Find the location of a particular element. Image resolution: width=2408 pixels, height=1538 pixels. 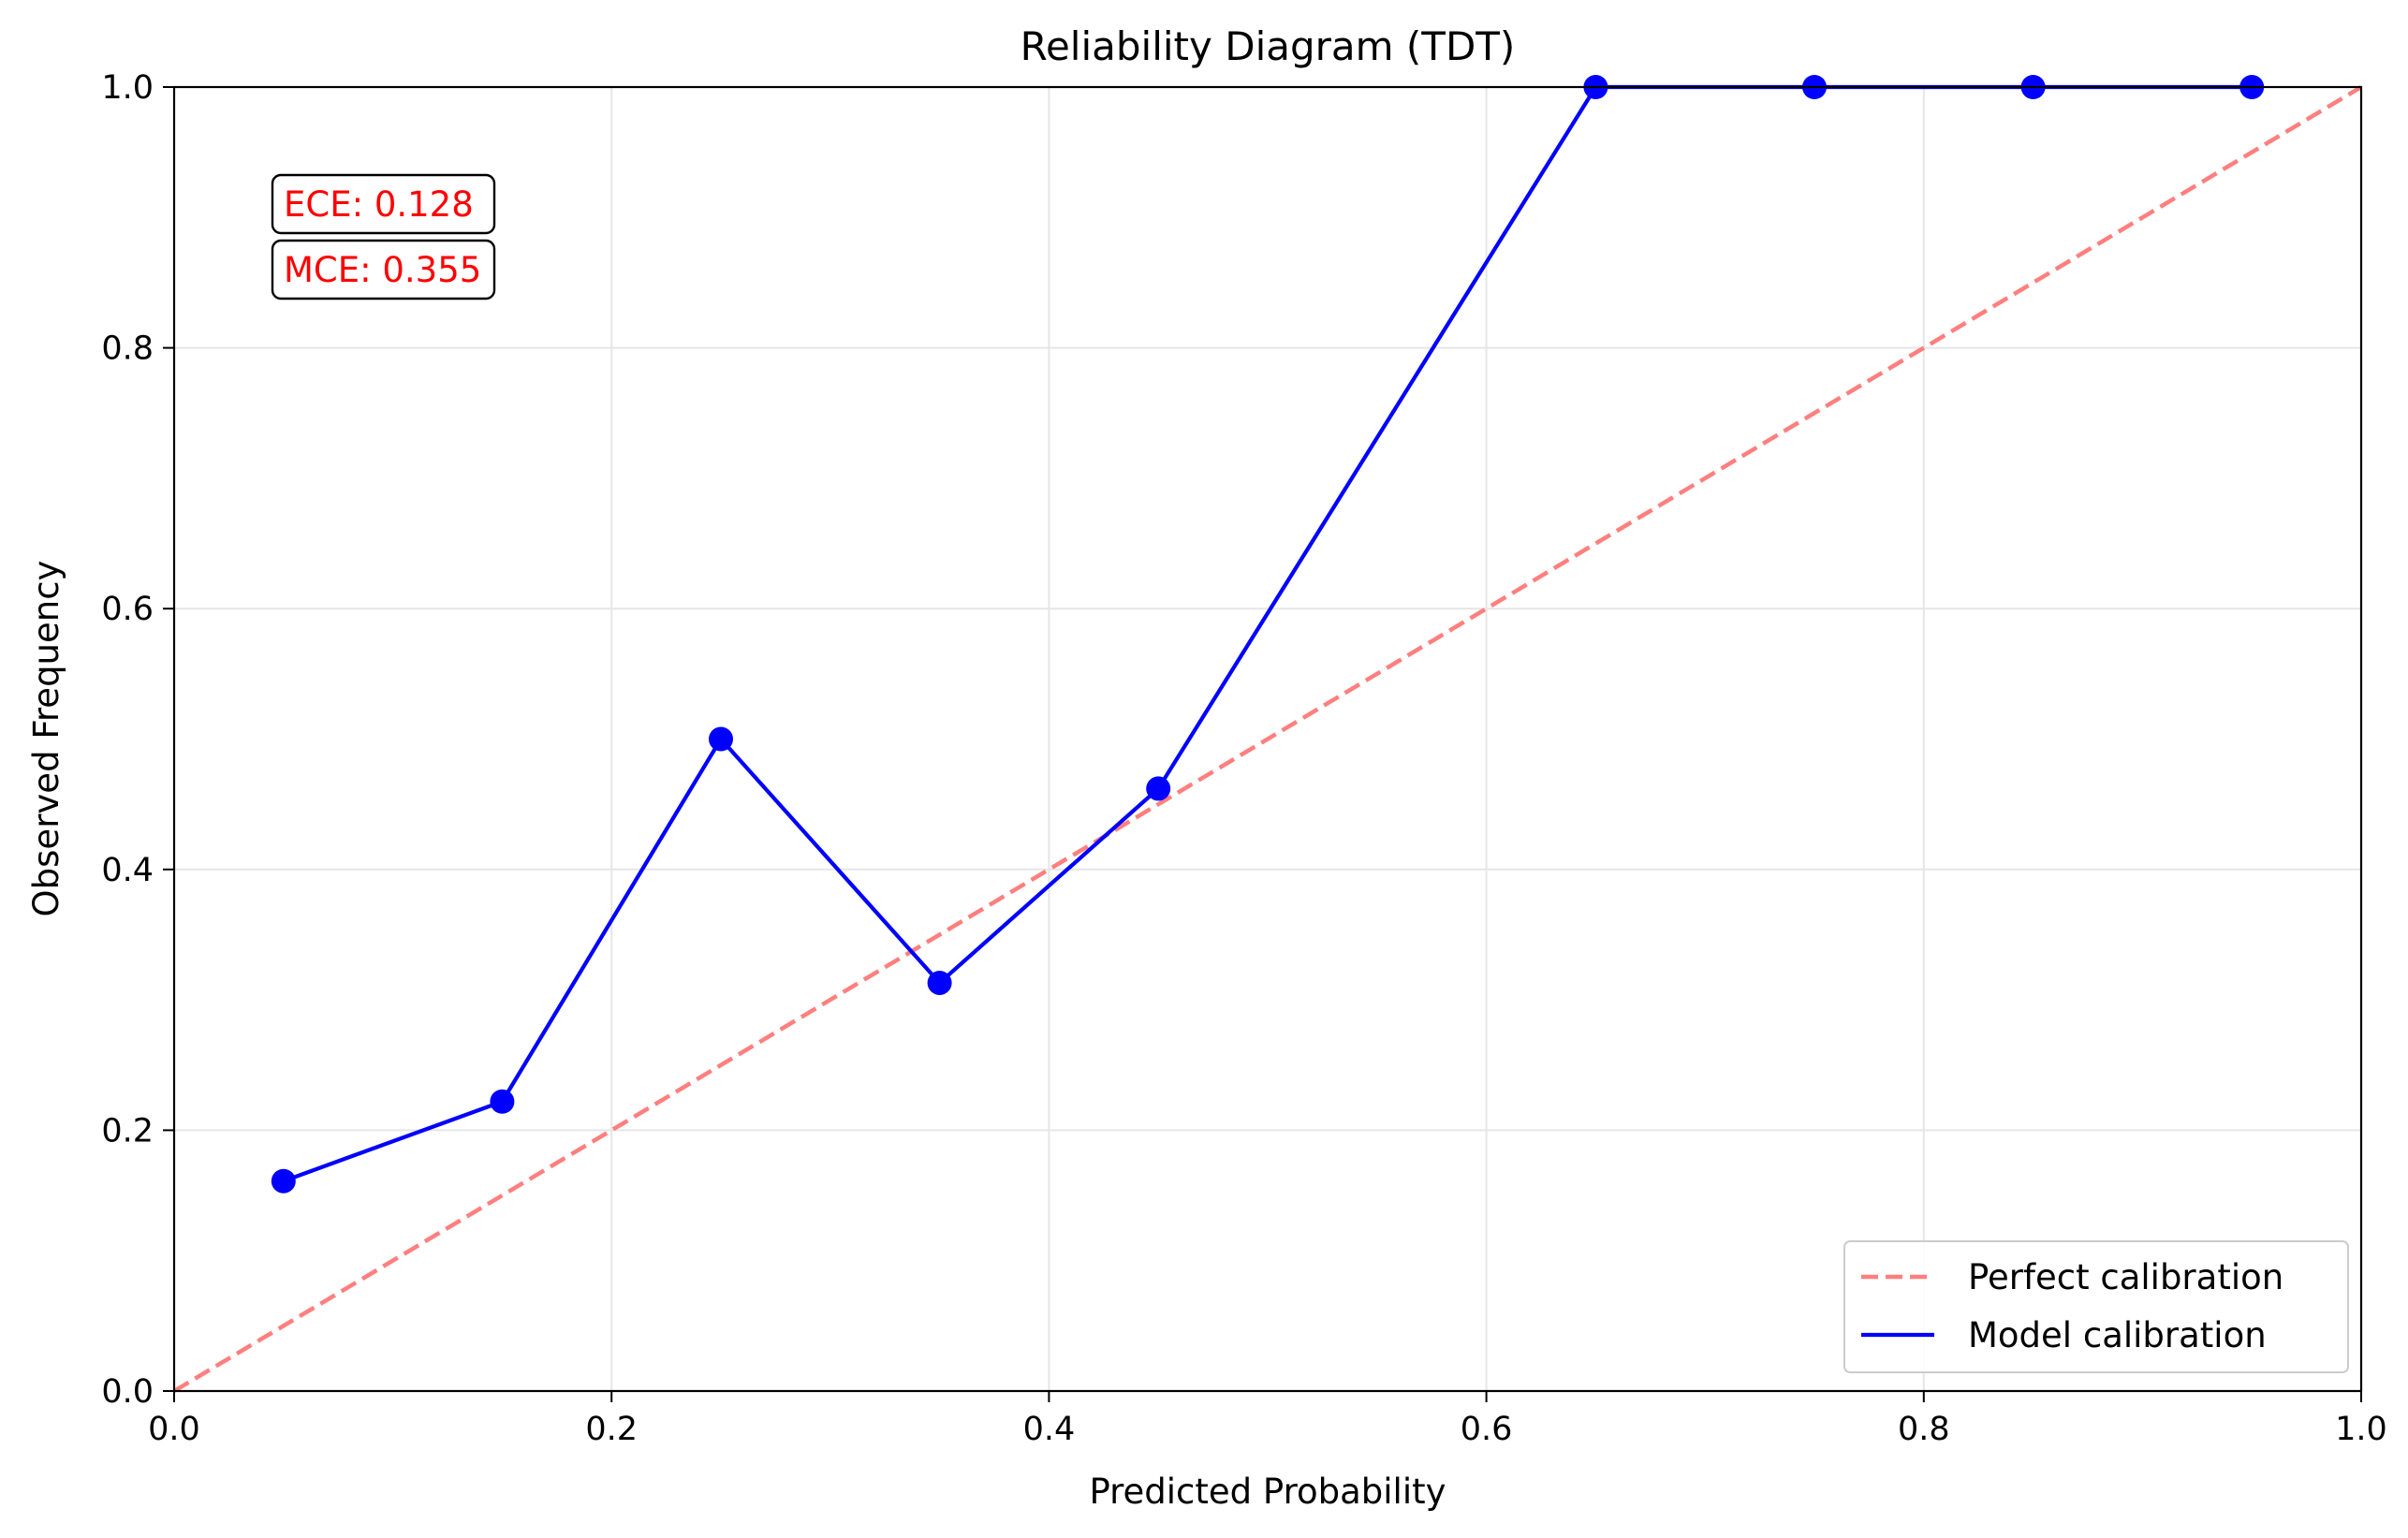

legend-label: Perfect calibration is located at coordinates (2125, 1277).